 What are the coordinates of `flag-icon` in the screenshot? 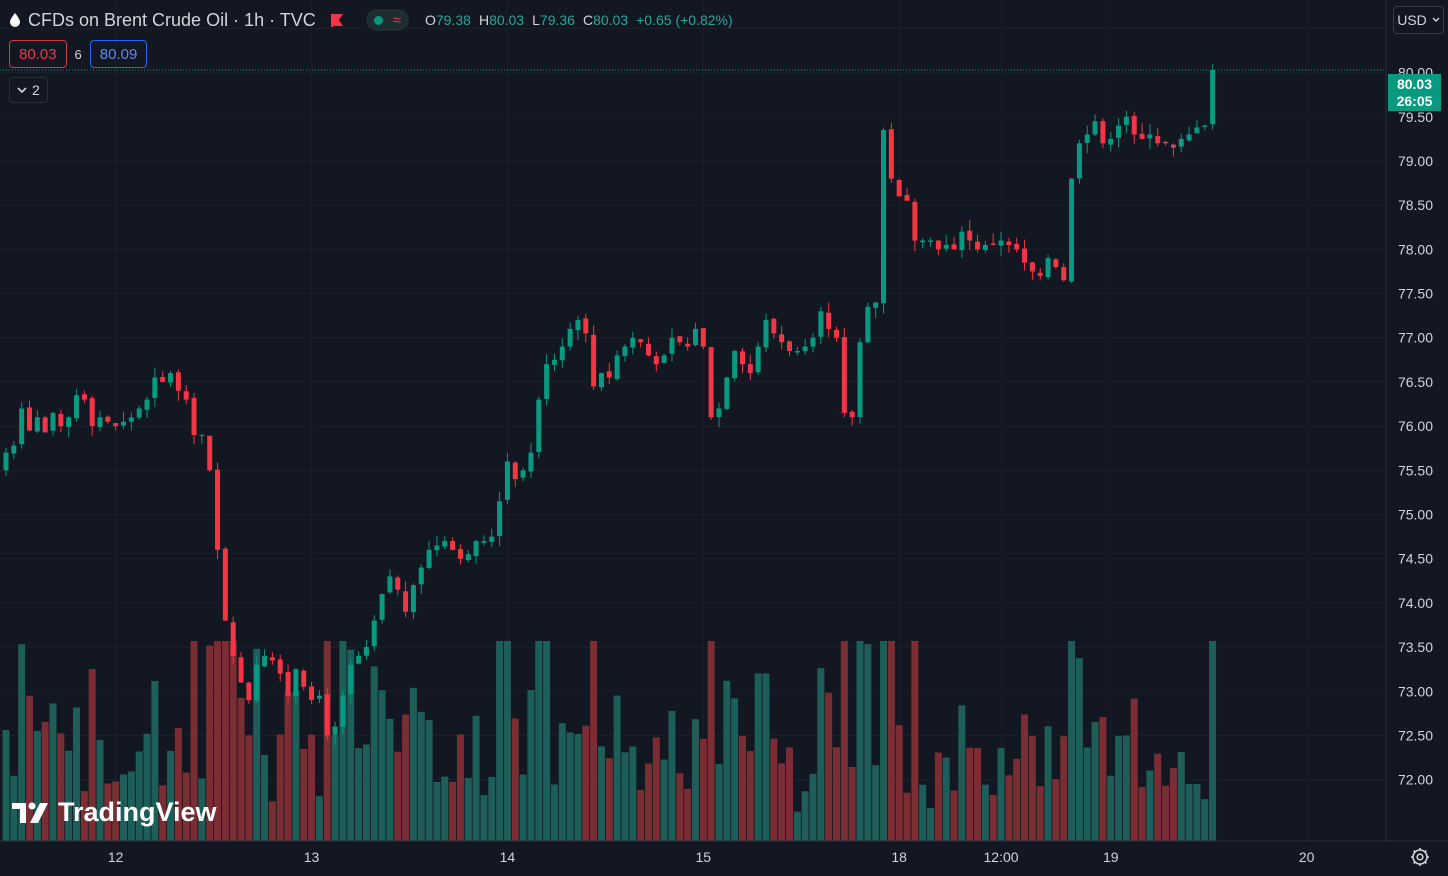 It's located at (337, 20).